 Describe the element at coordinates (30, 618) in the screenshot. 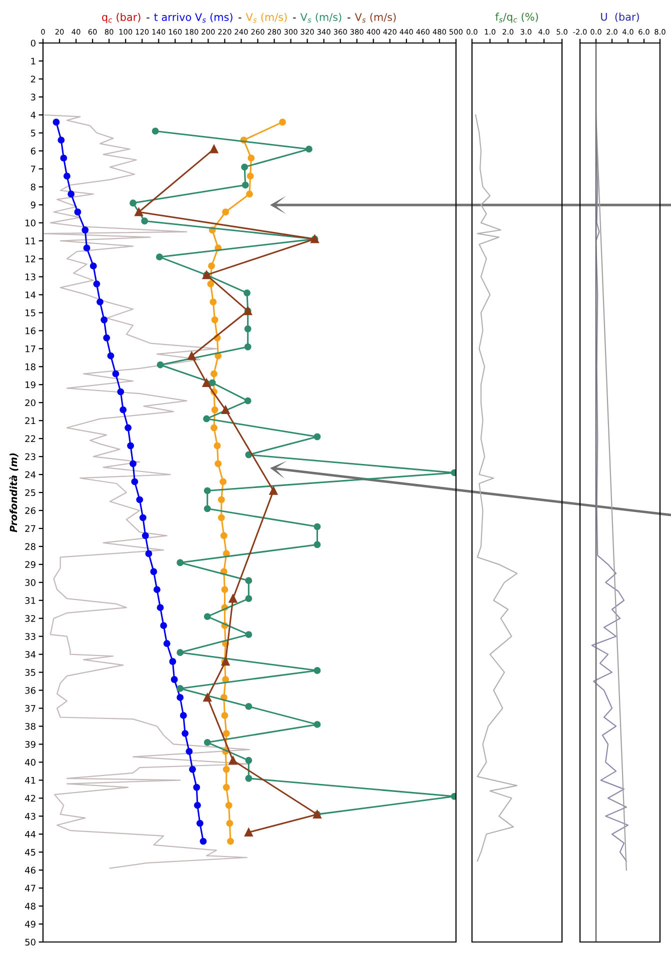

I see `y-tick-label: 32` at that location.